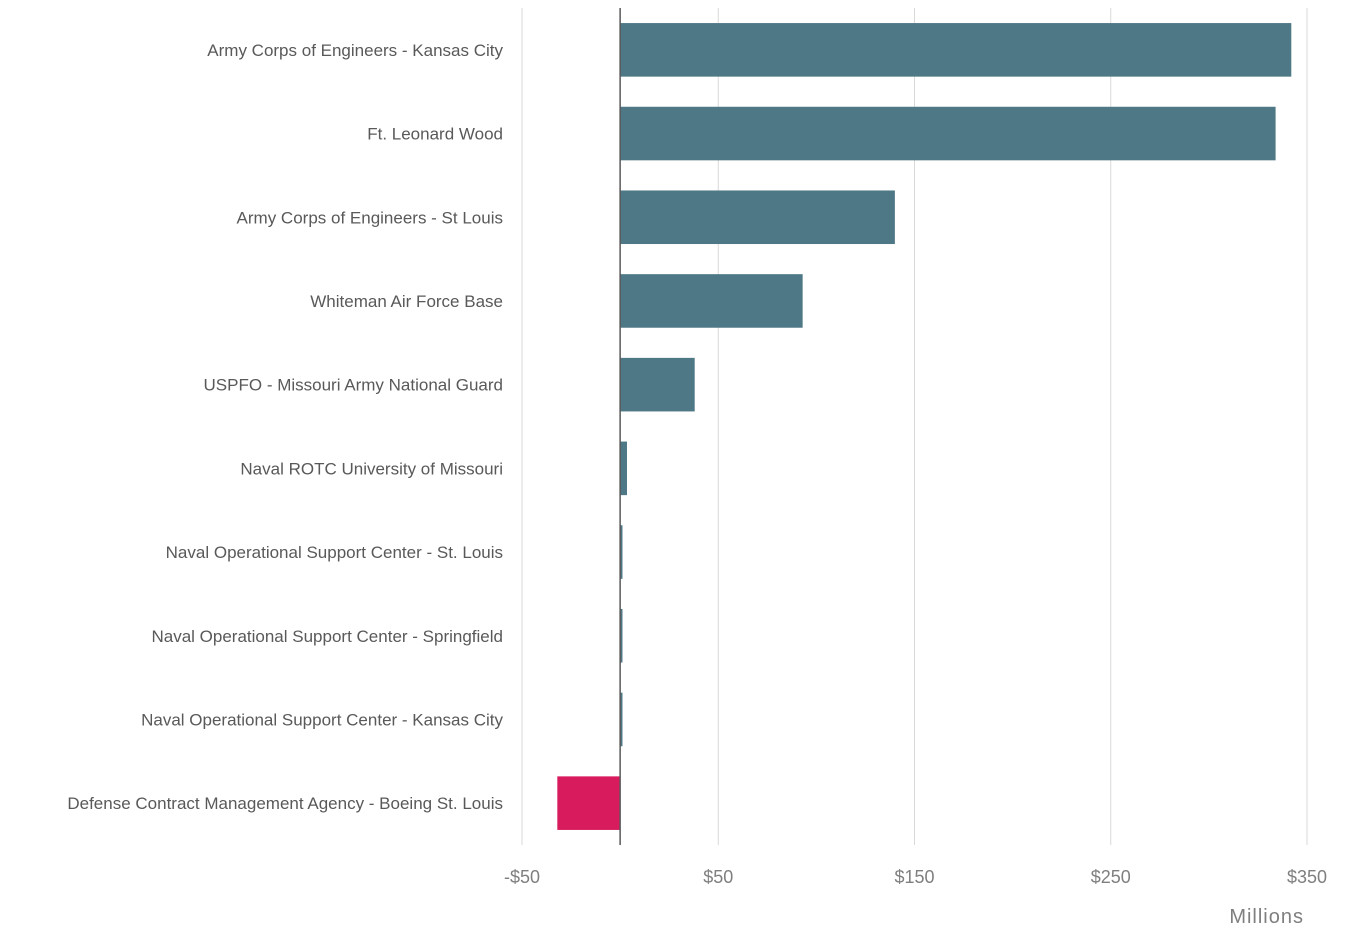 This screenshot has width=1346, height=926. Describe the element at coordinates (406, 301) in the screenshot. I see `category-label: Whiteman Air Force Base` at that location.